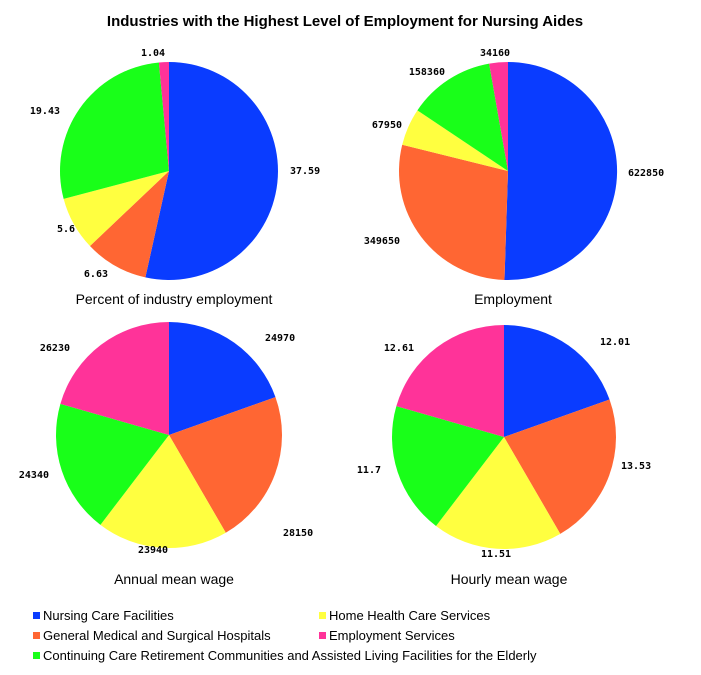 The width and height of the screenshot is (701, 675). Describe the element at coordinates (280, 338) in the screenshot. I see `pie-3-value-label-nursing-care: 24970` at that location.